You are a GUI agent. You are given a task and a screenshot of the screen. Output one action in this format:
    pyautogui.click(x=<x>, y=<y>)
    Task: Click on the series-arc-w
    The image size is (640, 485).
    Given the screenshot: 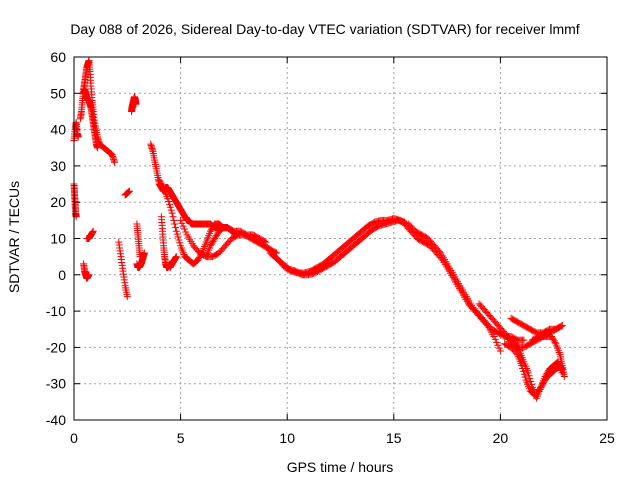 What is the action you would take?
    pyautogui.click(x=536, y=325)
    